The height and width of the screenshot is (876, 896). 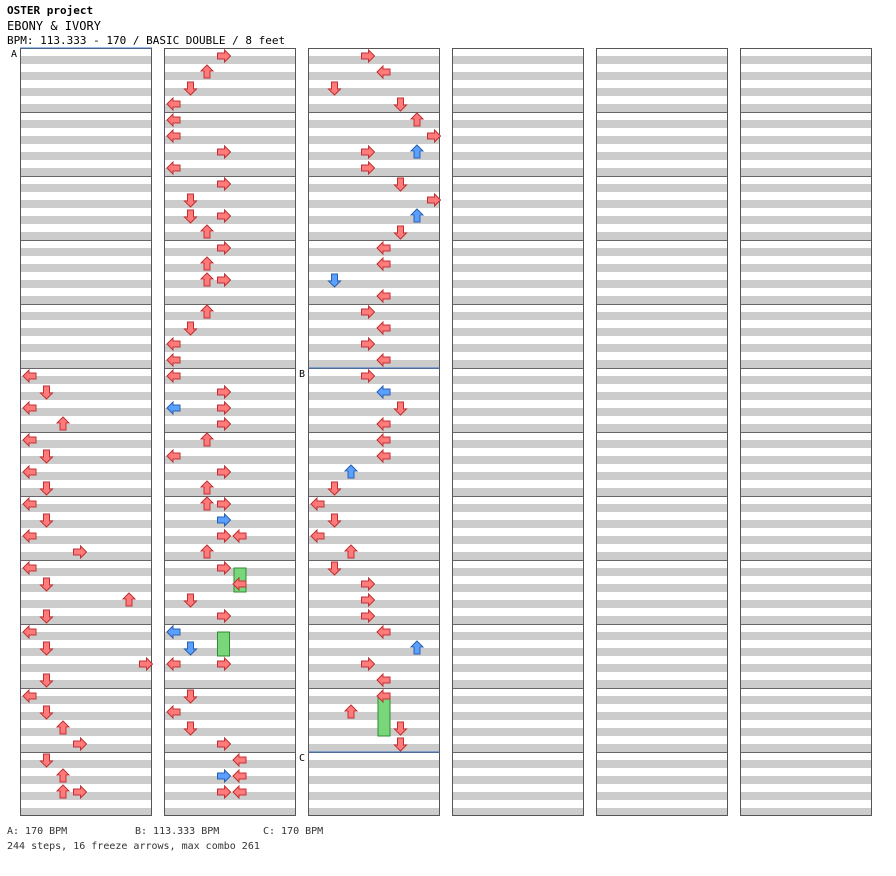 I want to click on bpm-legend-c: C: 170 BPM, so click(x=293, y=831).